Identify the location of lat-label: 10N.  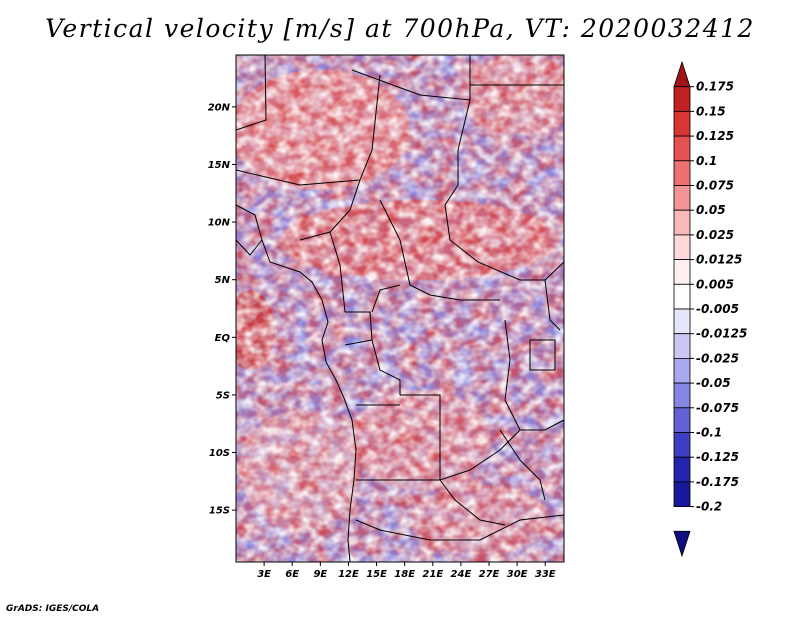
(219, 223).